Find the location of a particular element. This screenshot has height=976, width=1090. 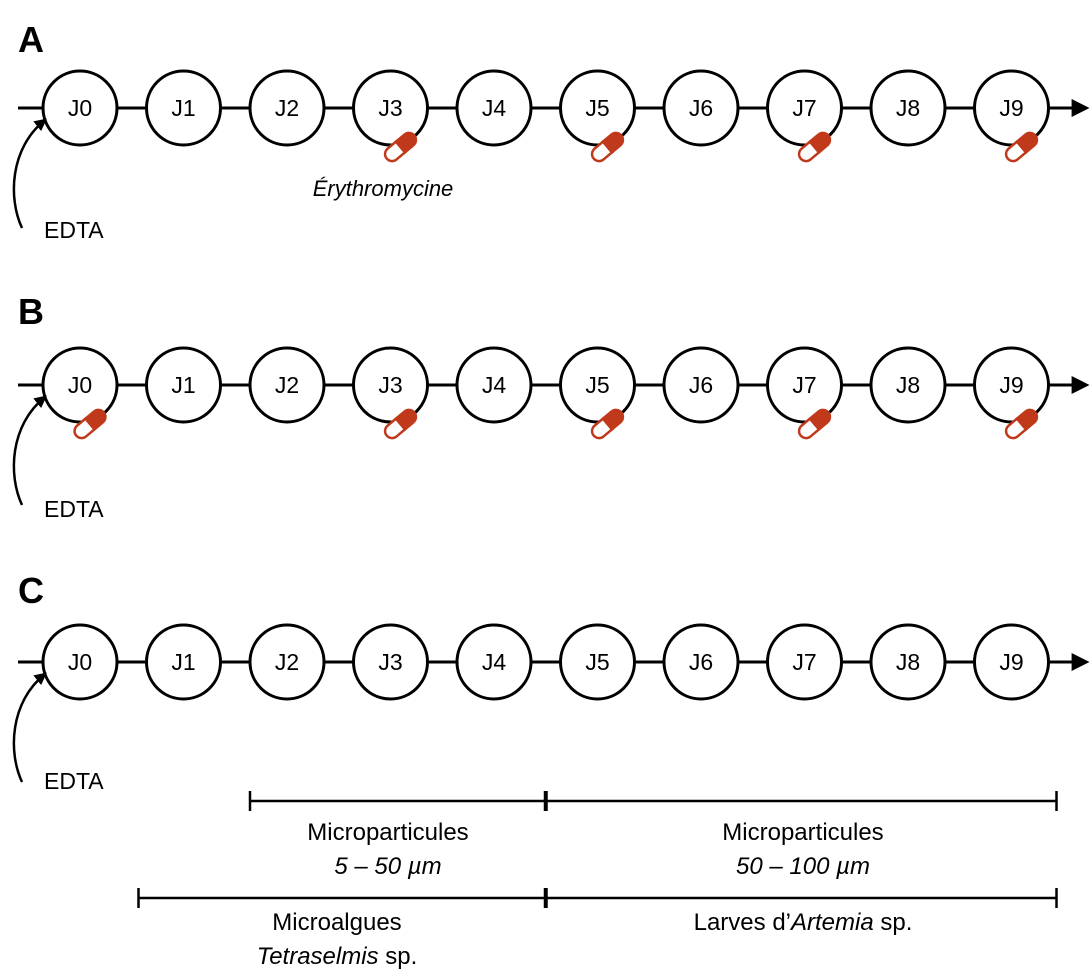

artemia-label: Larves d’Artemia sp. is located at coordinates (803, 922).